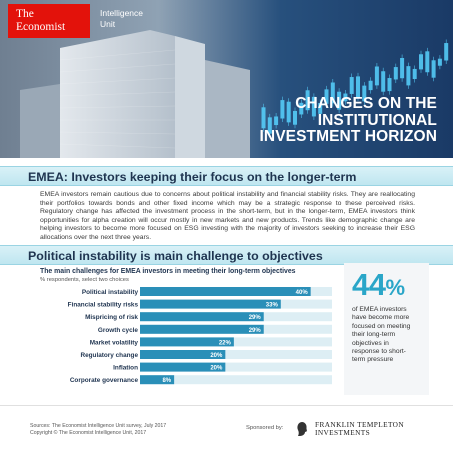 Image resolution: width=453 pixels, height=453 pixels. I want to click on bar-value-label: 8%, so click(166, 381).